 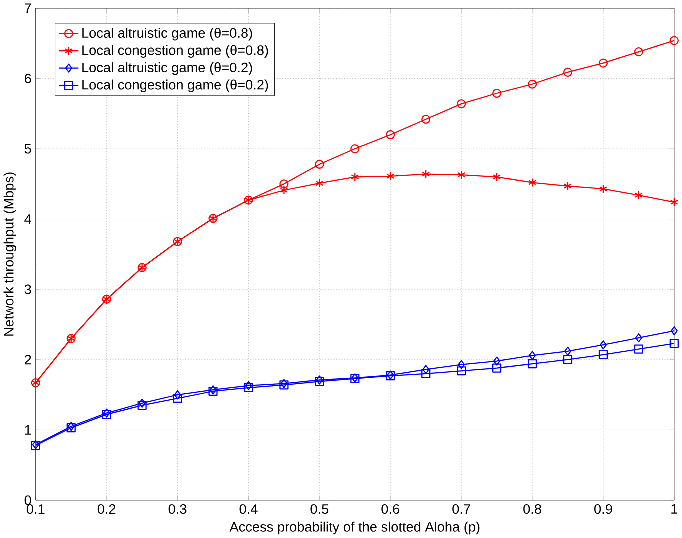 I want to click on x-tick-label: 0.2, so click(x=107, y=509).